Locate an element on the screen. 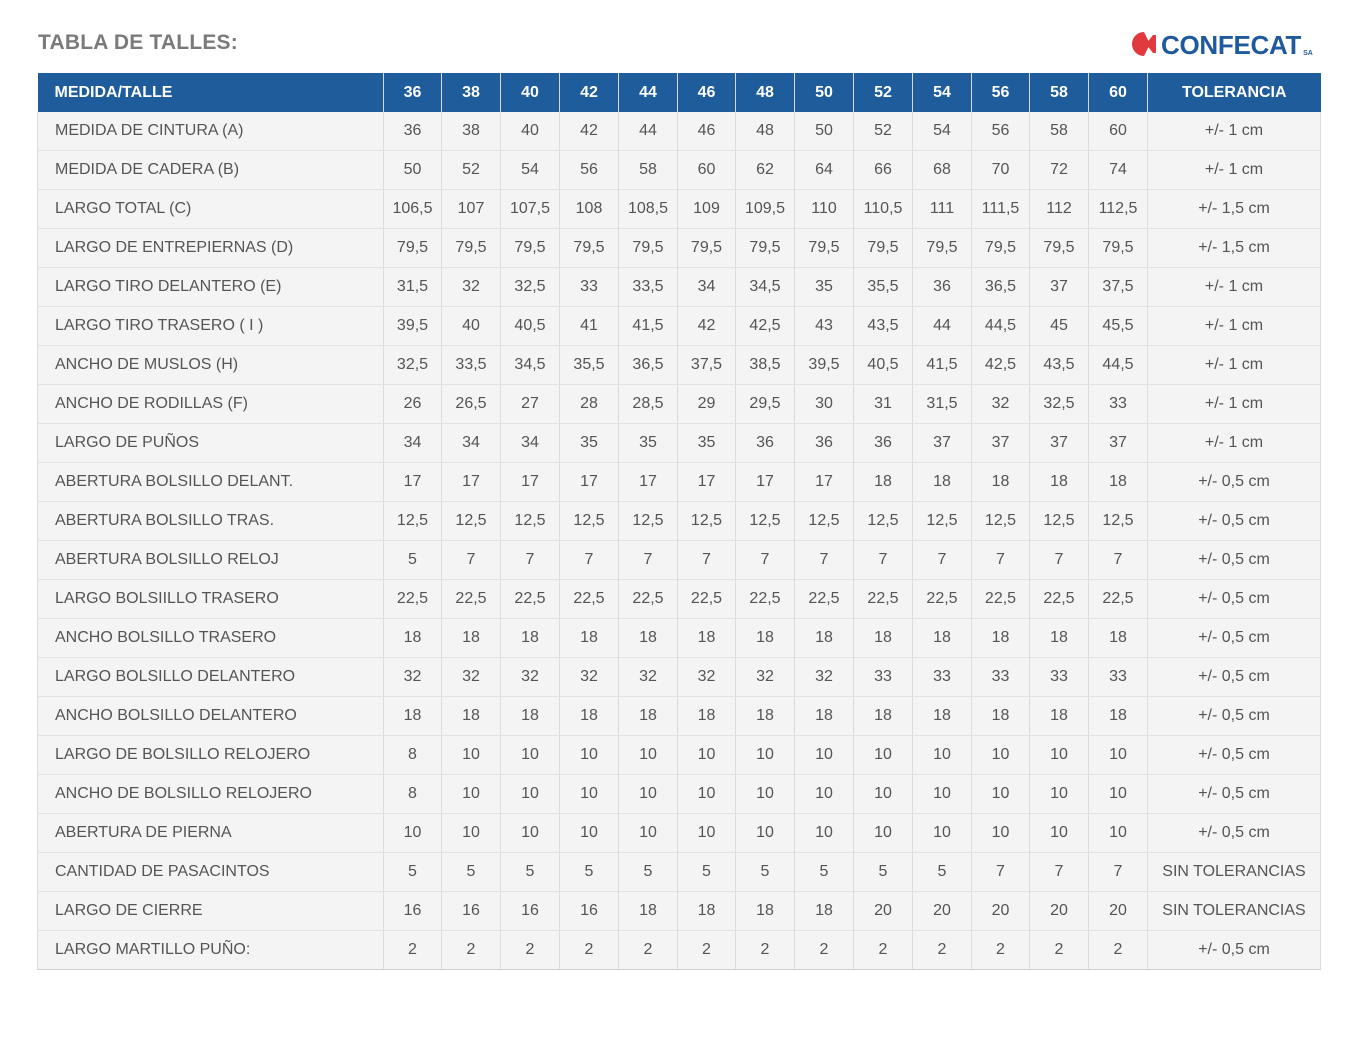 This screenshot has width=1350, height=1042. size-value-cell: 79,5 is located at coordinates (706, 248).